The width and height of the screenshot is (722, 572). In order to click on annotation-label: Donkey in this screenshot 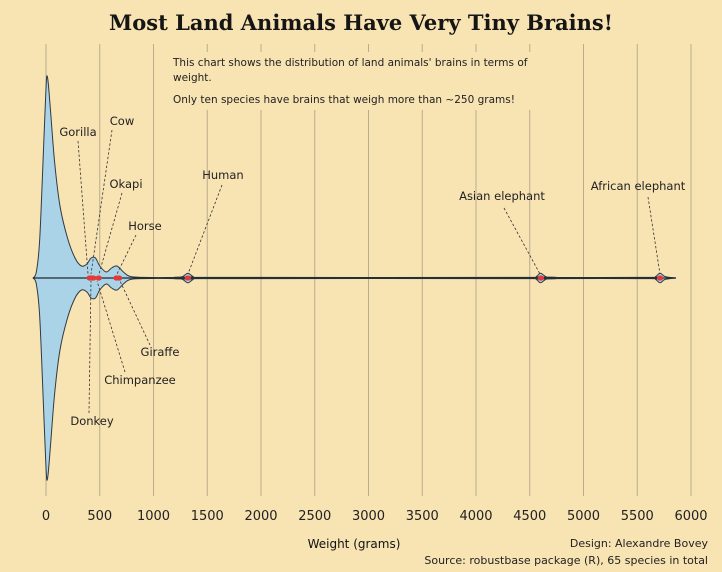, I will do `click(92, 421)`.